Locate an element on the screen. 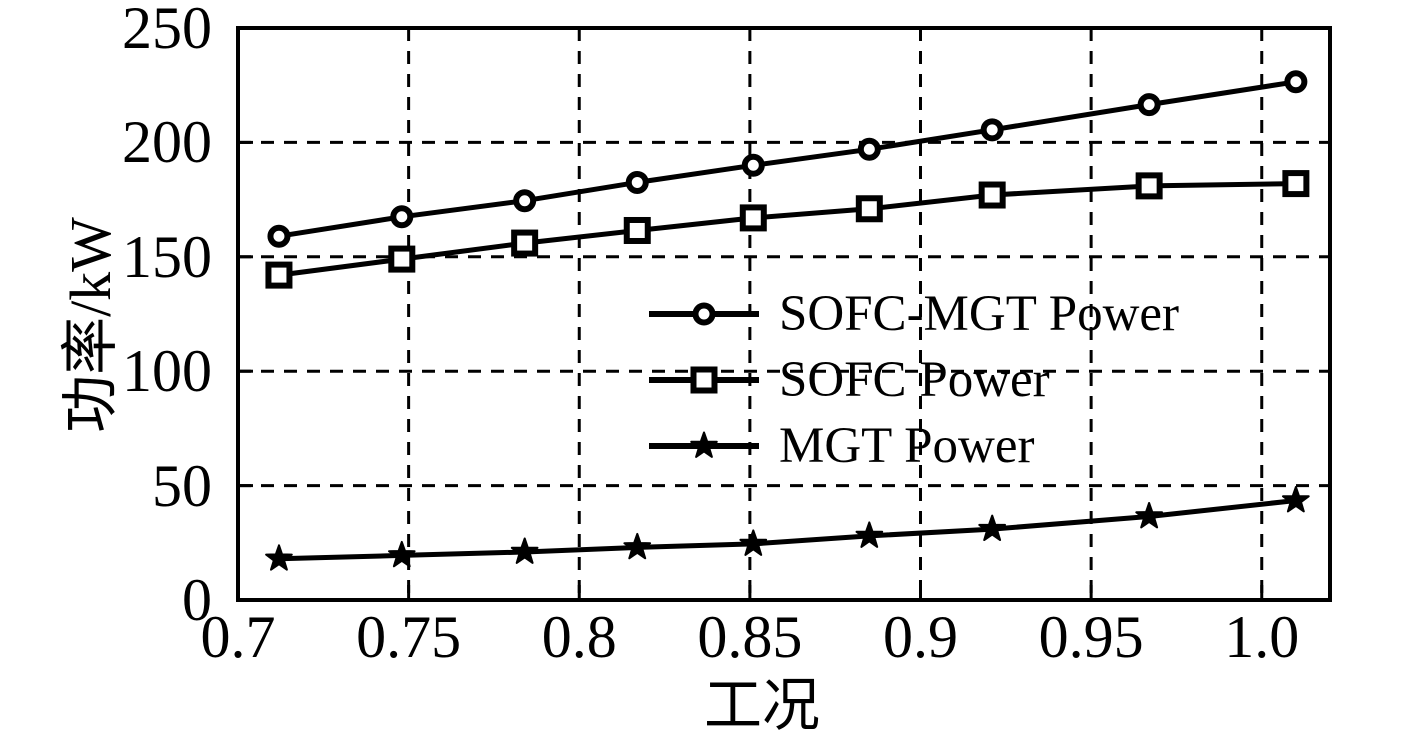 The width and height of the screenshot is (1417, 743). y-tick-label: 250 is located at coordinates (167, 30).